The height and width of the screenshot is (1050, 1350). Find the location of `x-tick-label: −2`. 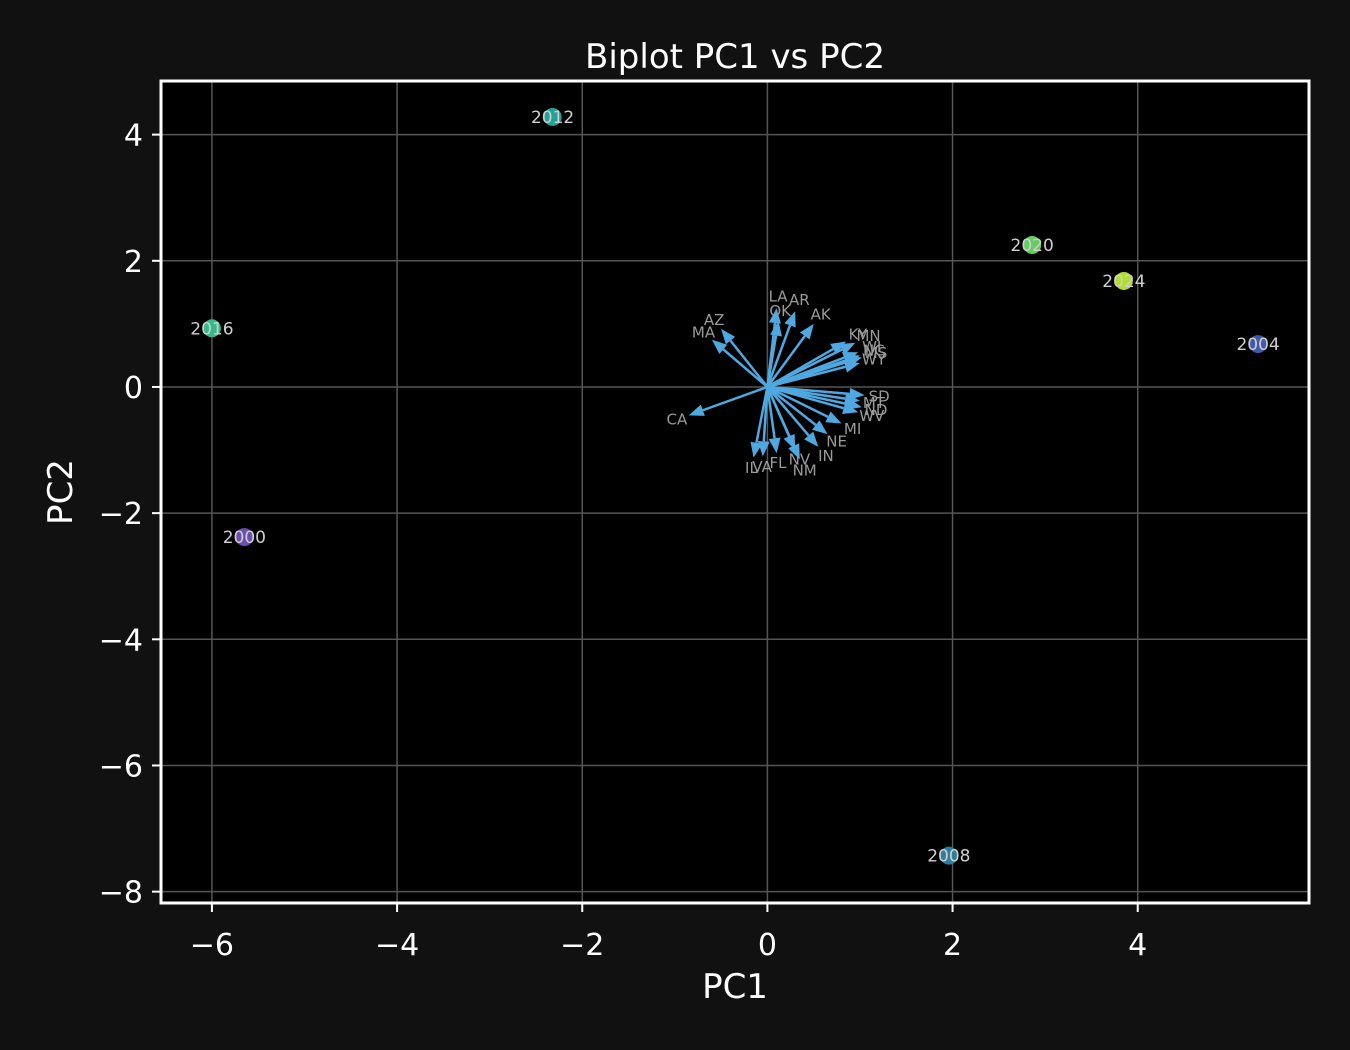

x-tick-label: −2 is located at coordinates (582, 945).